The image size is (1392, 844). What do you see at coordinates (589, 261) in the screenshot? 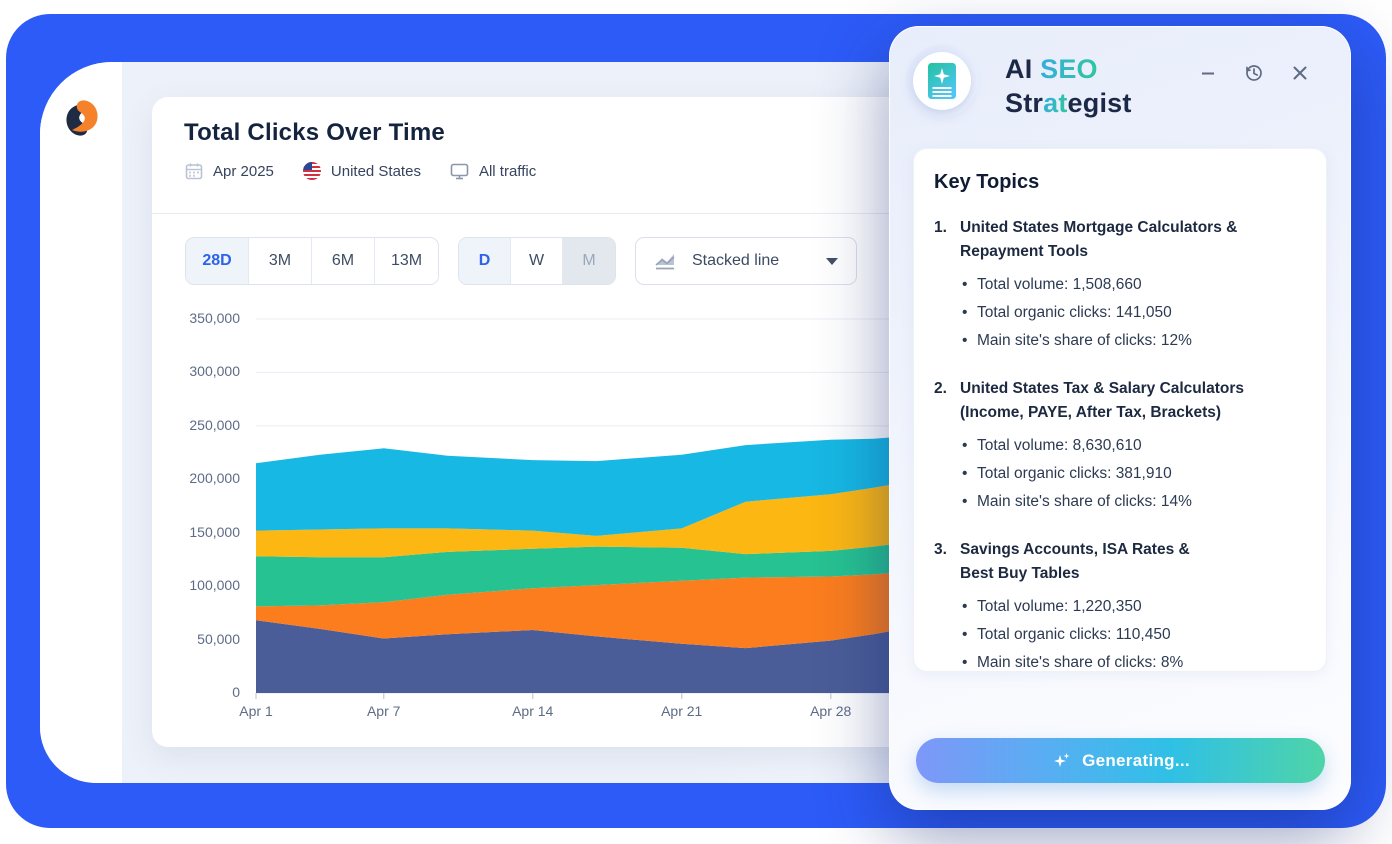
I see `granularity-month-button: M` at bounding box center [589, 261].